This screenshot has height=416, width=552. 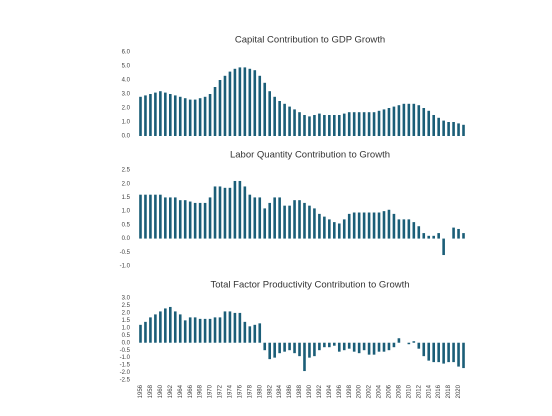 I want to click on x-tick-label: 1988, so click(x=300, y=391).